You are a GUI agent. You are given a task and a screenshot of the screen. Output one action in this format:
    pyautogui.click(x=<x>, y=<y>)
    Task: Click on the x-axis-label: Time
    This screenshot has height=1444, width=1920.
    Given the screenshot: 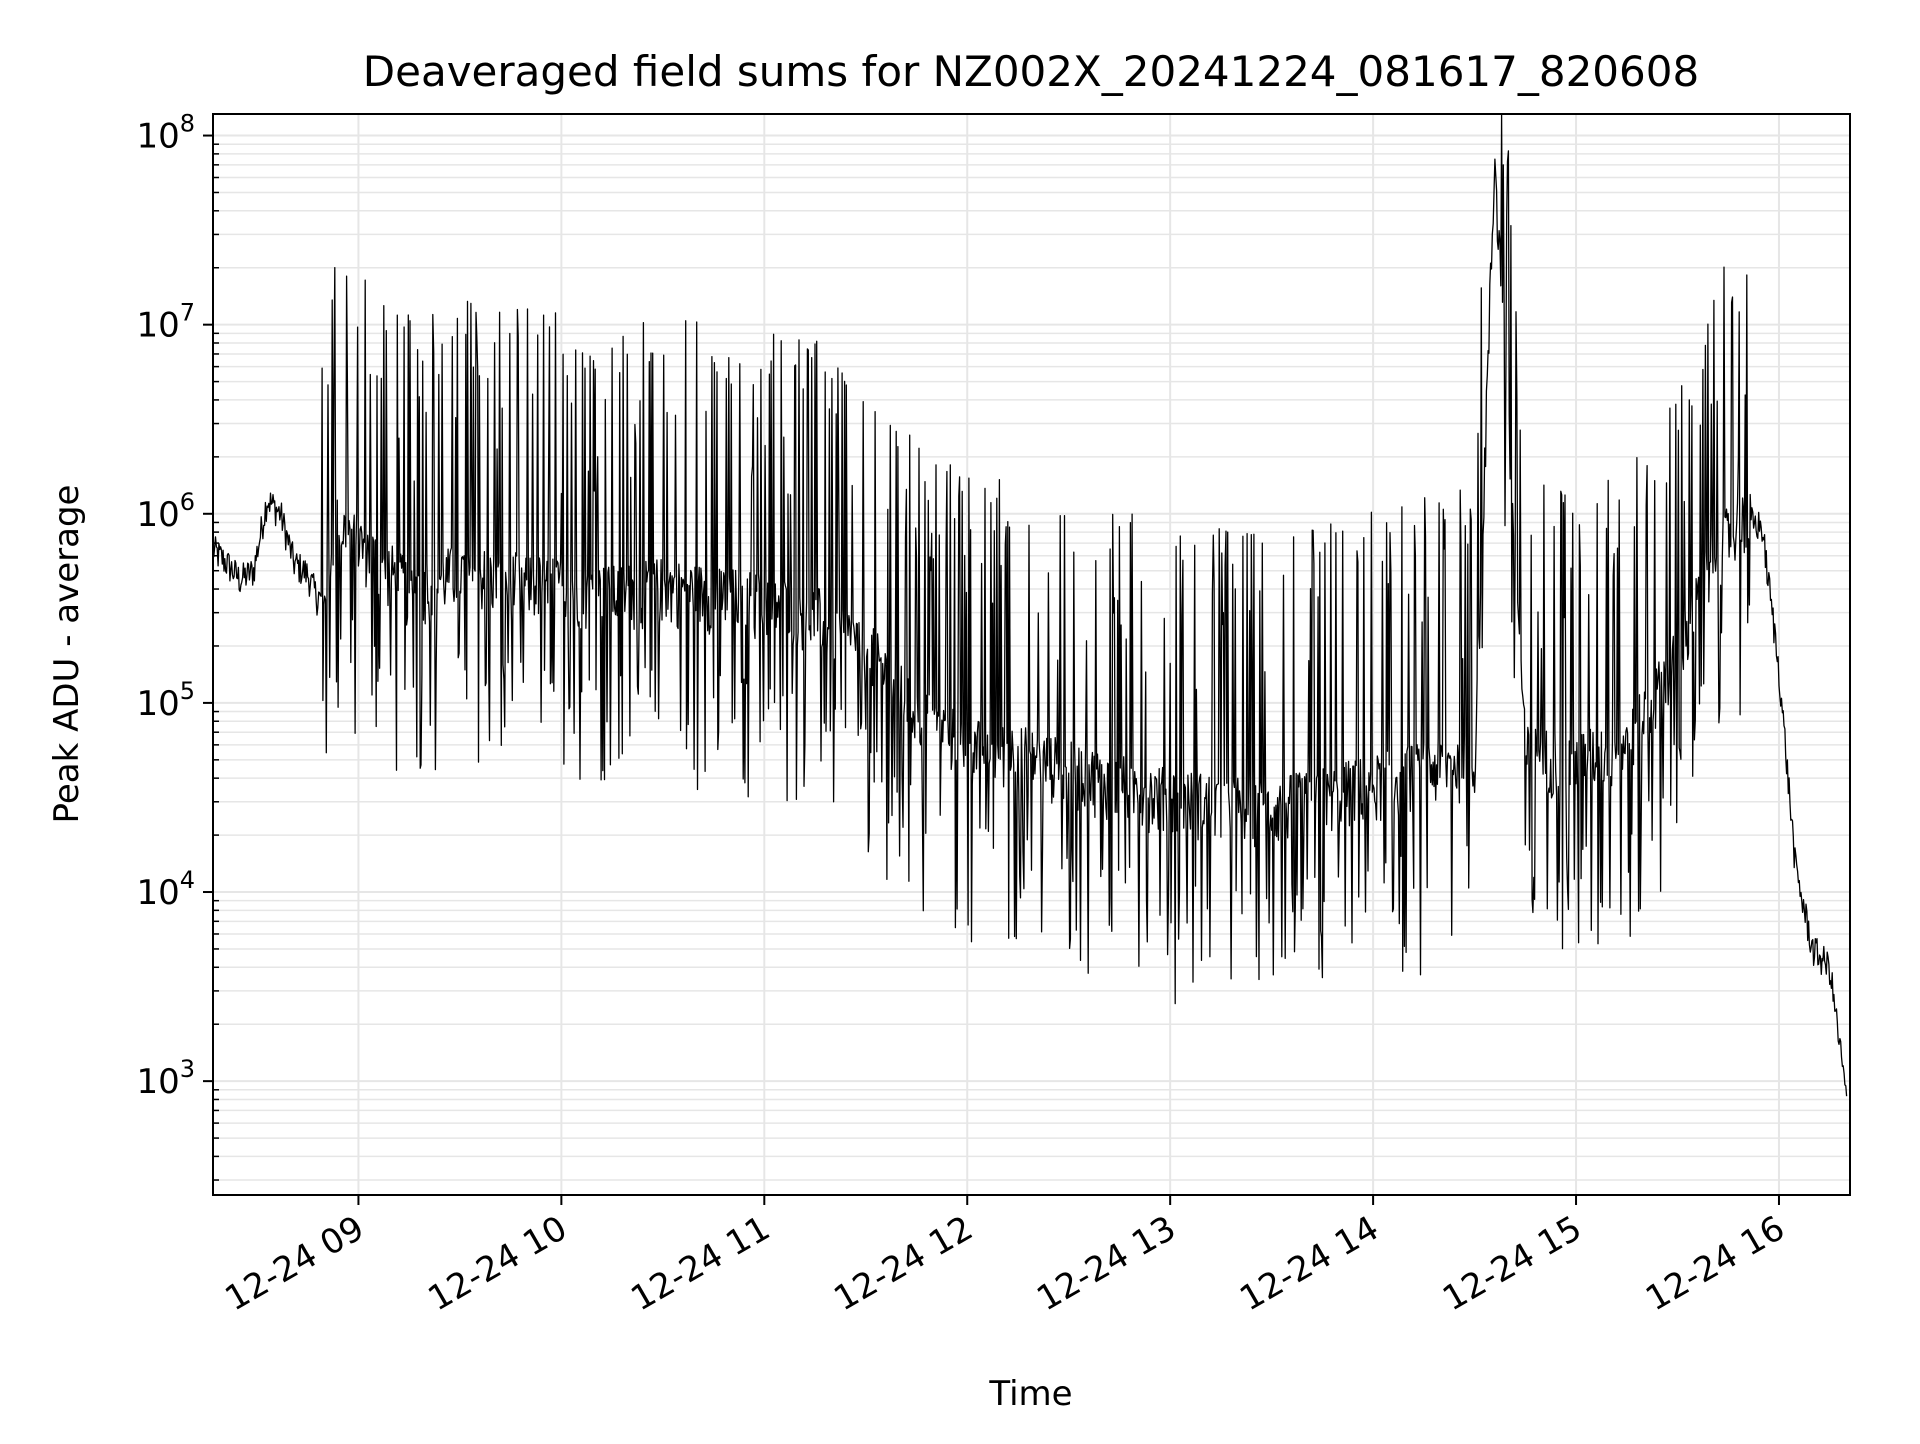 What is the action you would take?
    pyautogui.click(x=1030, y=1394)
    